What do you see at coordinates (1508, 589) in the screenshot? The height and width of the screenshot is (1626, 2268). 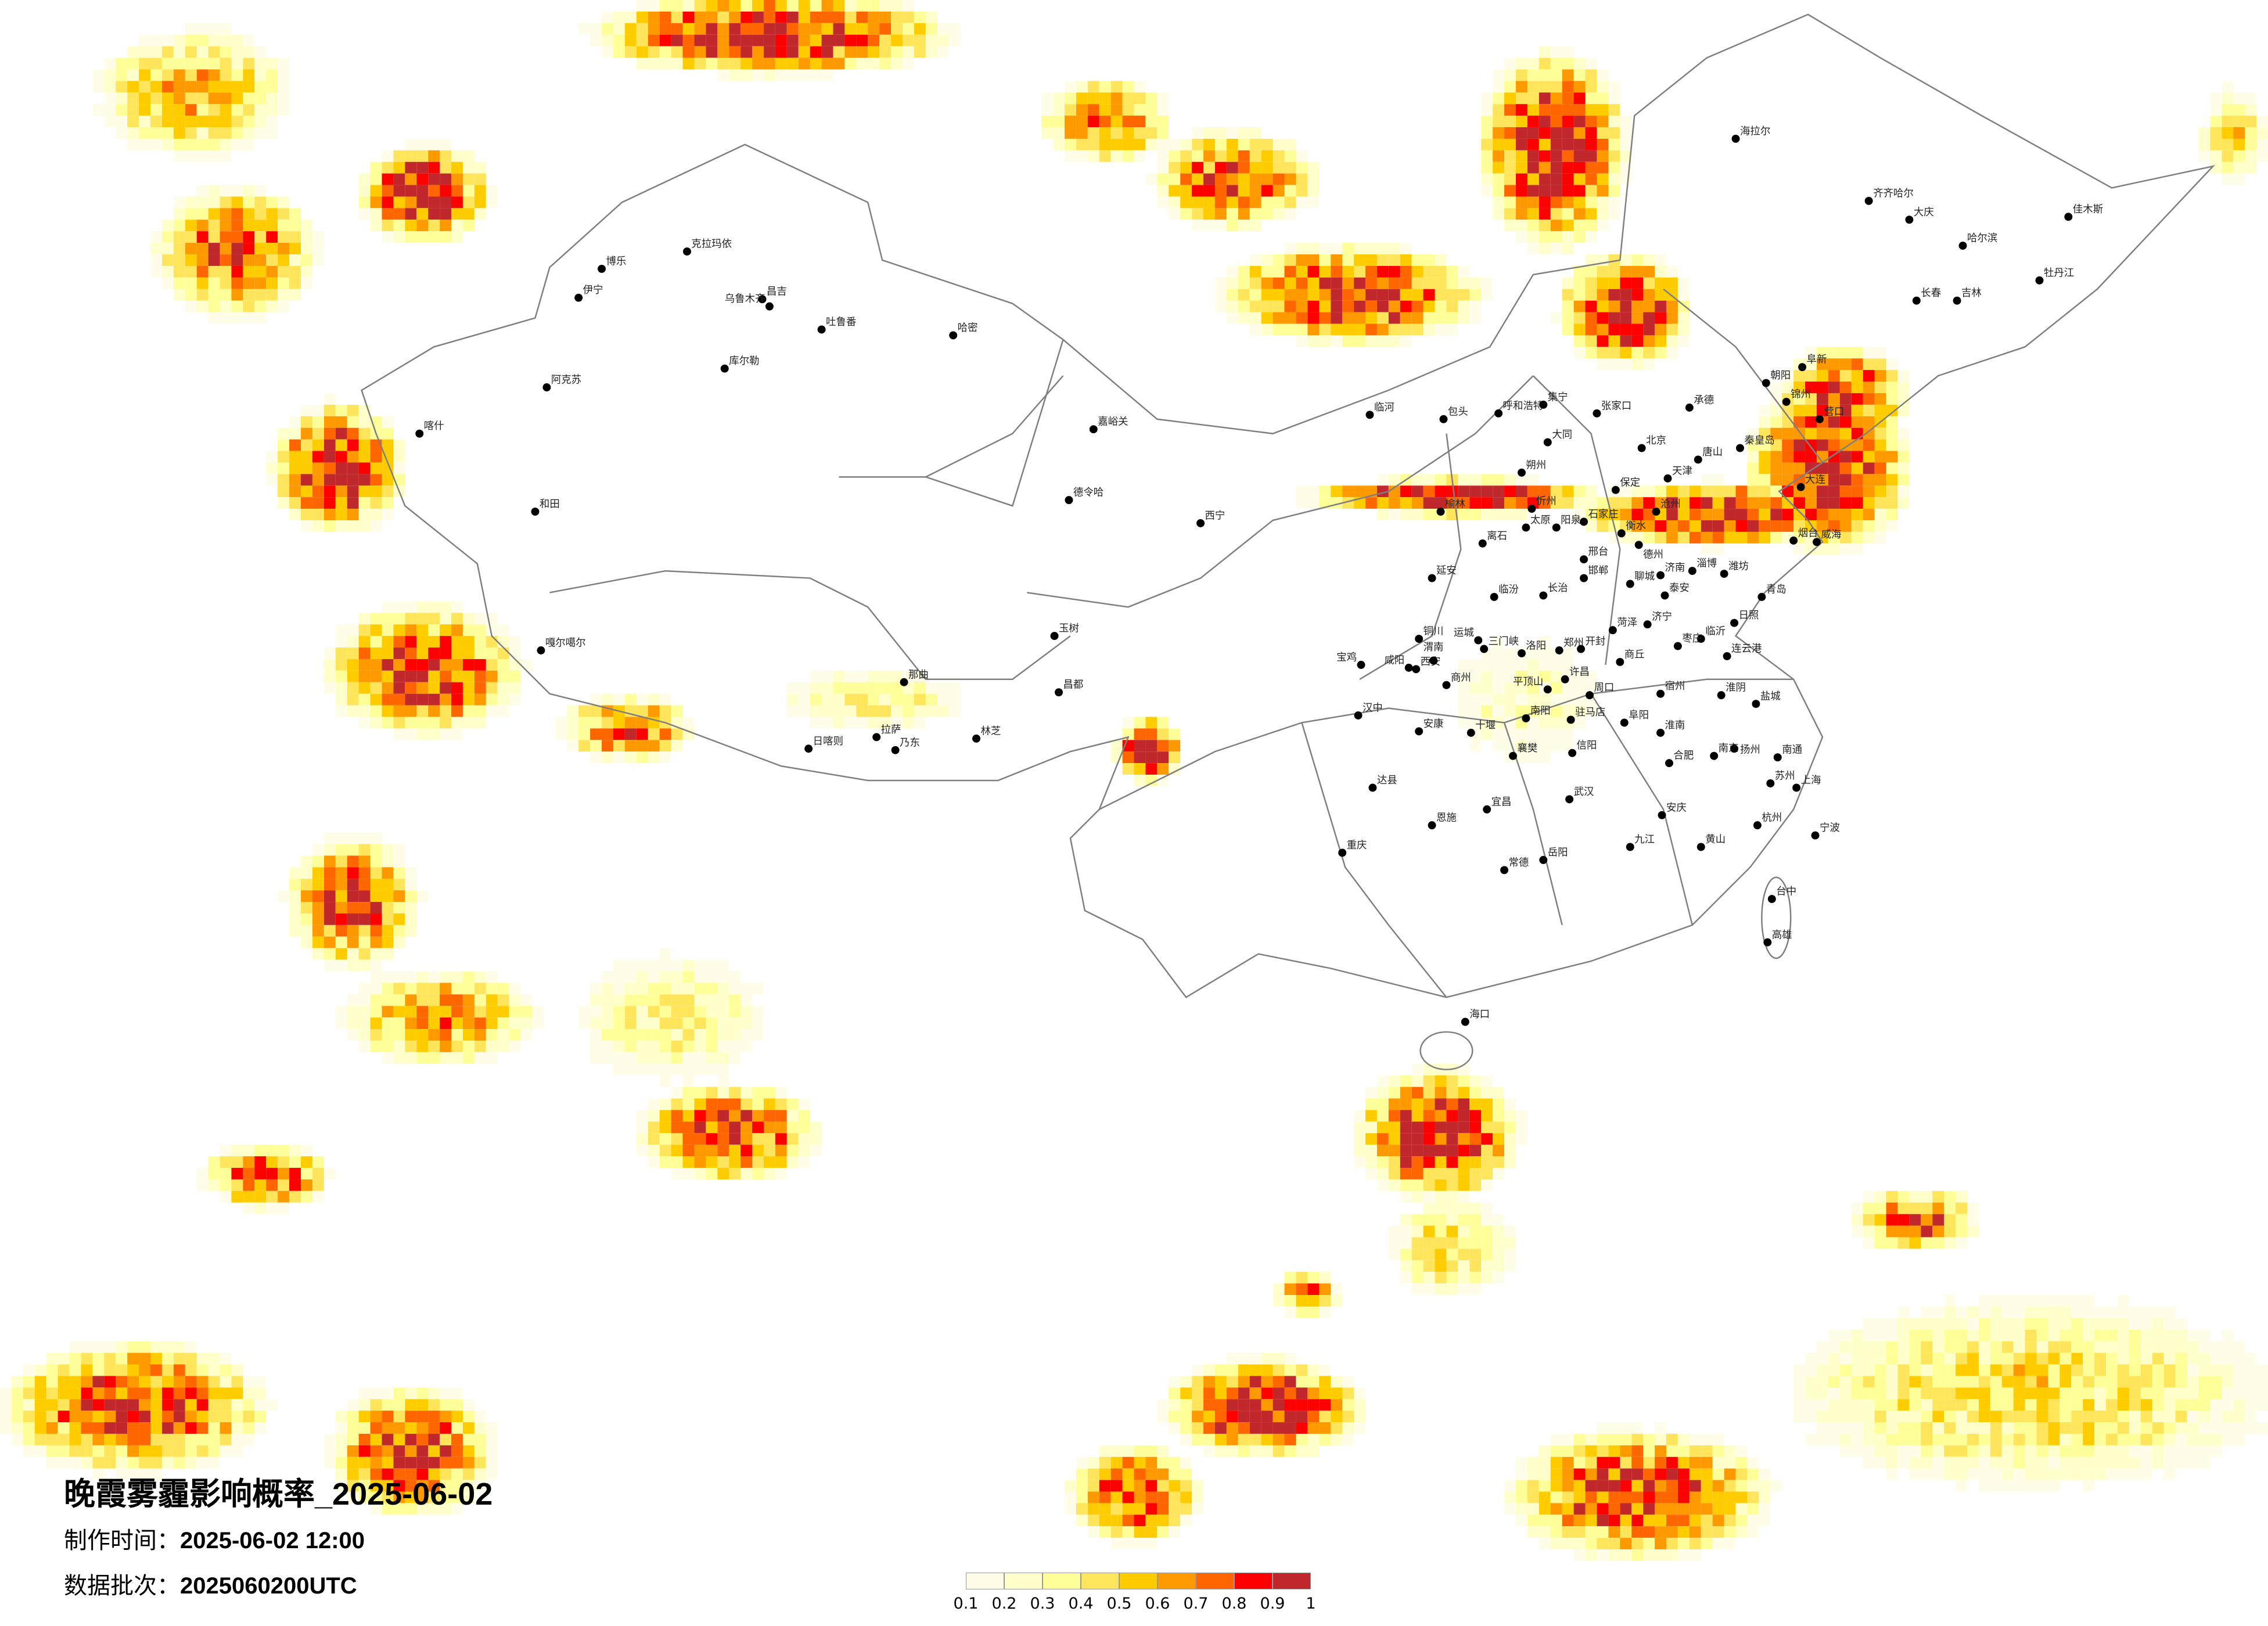 I see `city-label: 临汾` at bounding box center [1508, 589].